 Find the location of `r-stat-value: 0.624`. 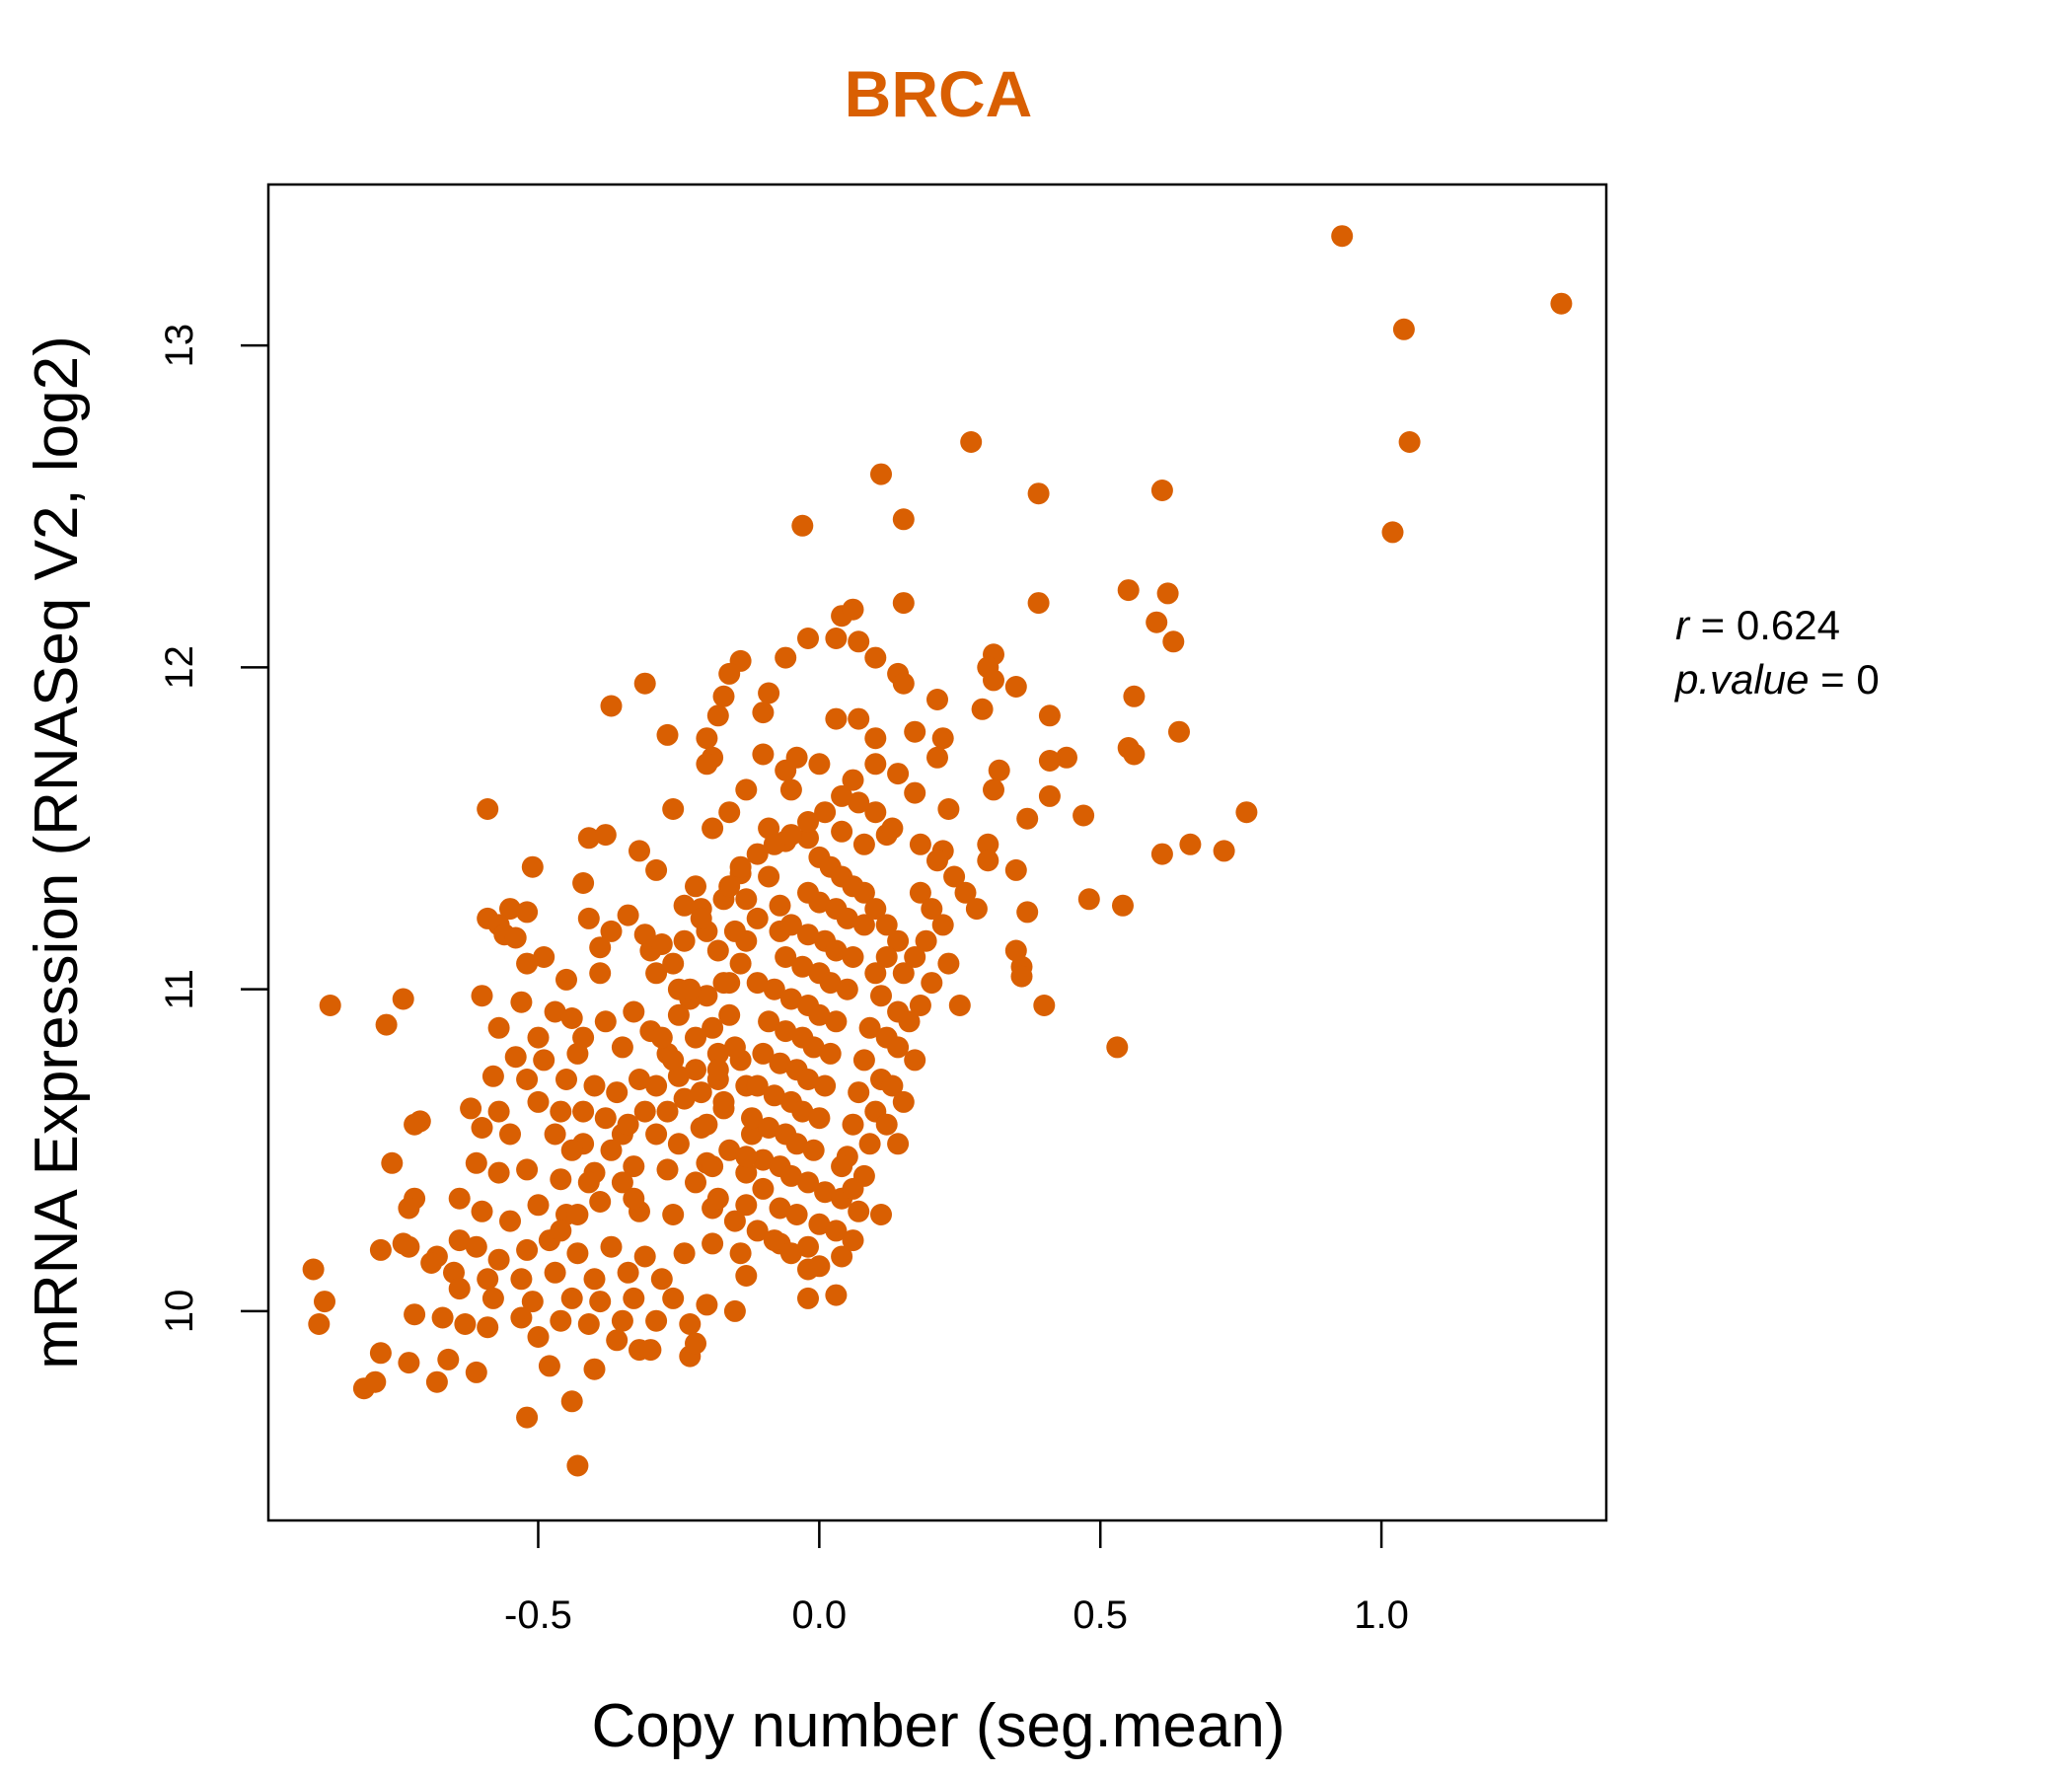

r-stat-value: 0.624 is located at coordinates (1788, 625).